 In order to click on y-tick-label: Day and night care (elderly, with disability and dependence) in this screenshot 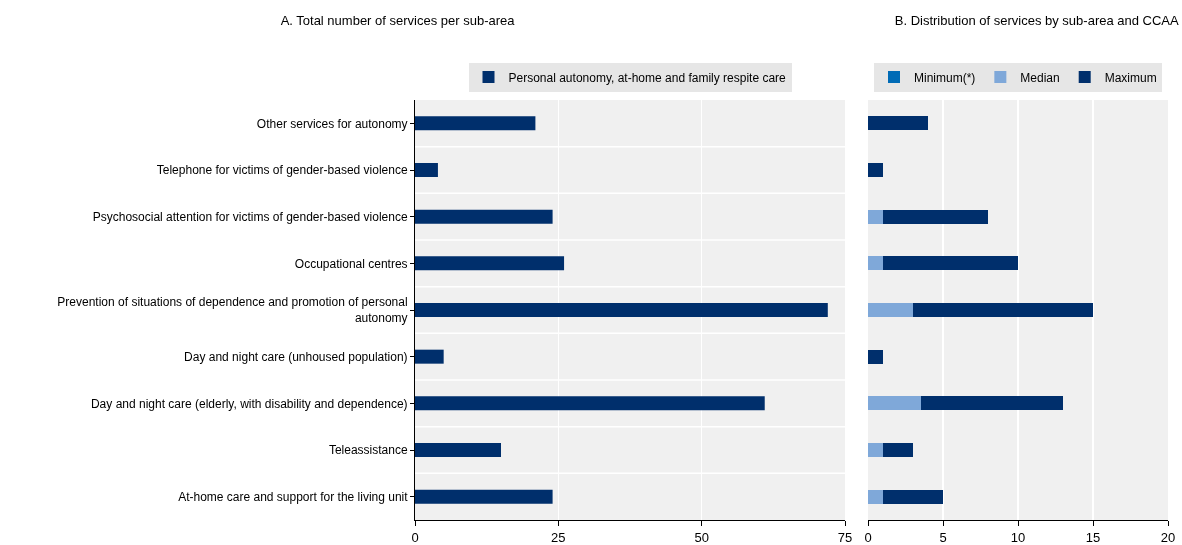, I will do `click(249, 403)`.